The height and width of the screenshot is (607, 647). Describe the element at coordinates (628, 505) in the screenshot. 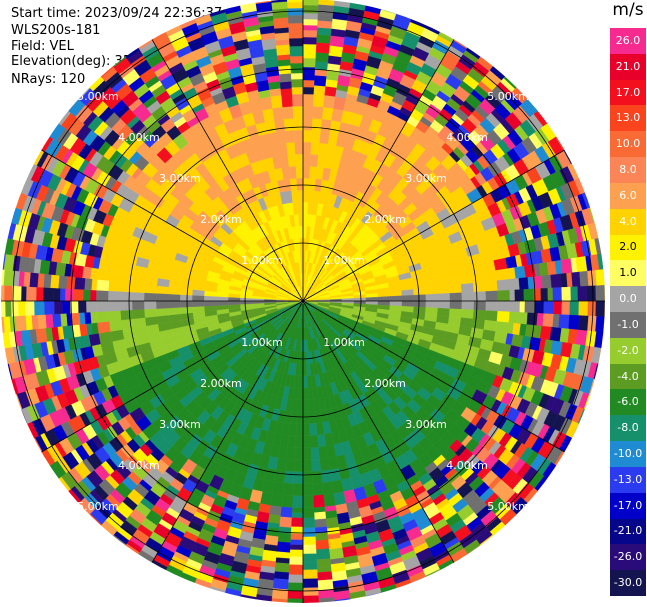

I see `colorbar-tick-label: -17.0` at that location.